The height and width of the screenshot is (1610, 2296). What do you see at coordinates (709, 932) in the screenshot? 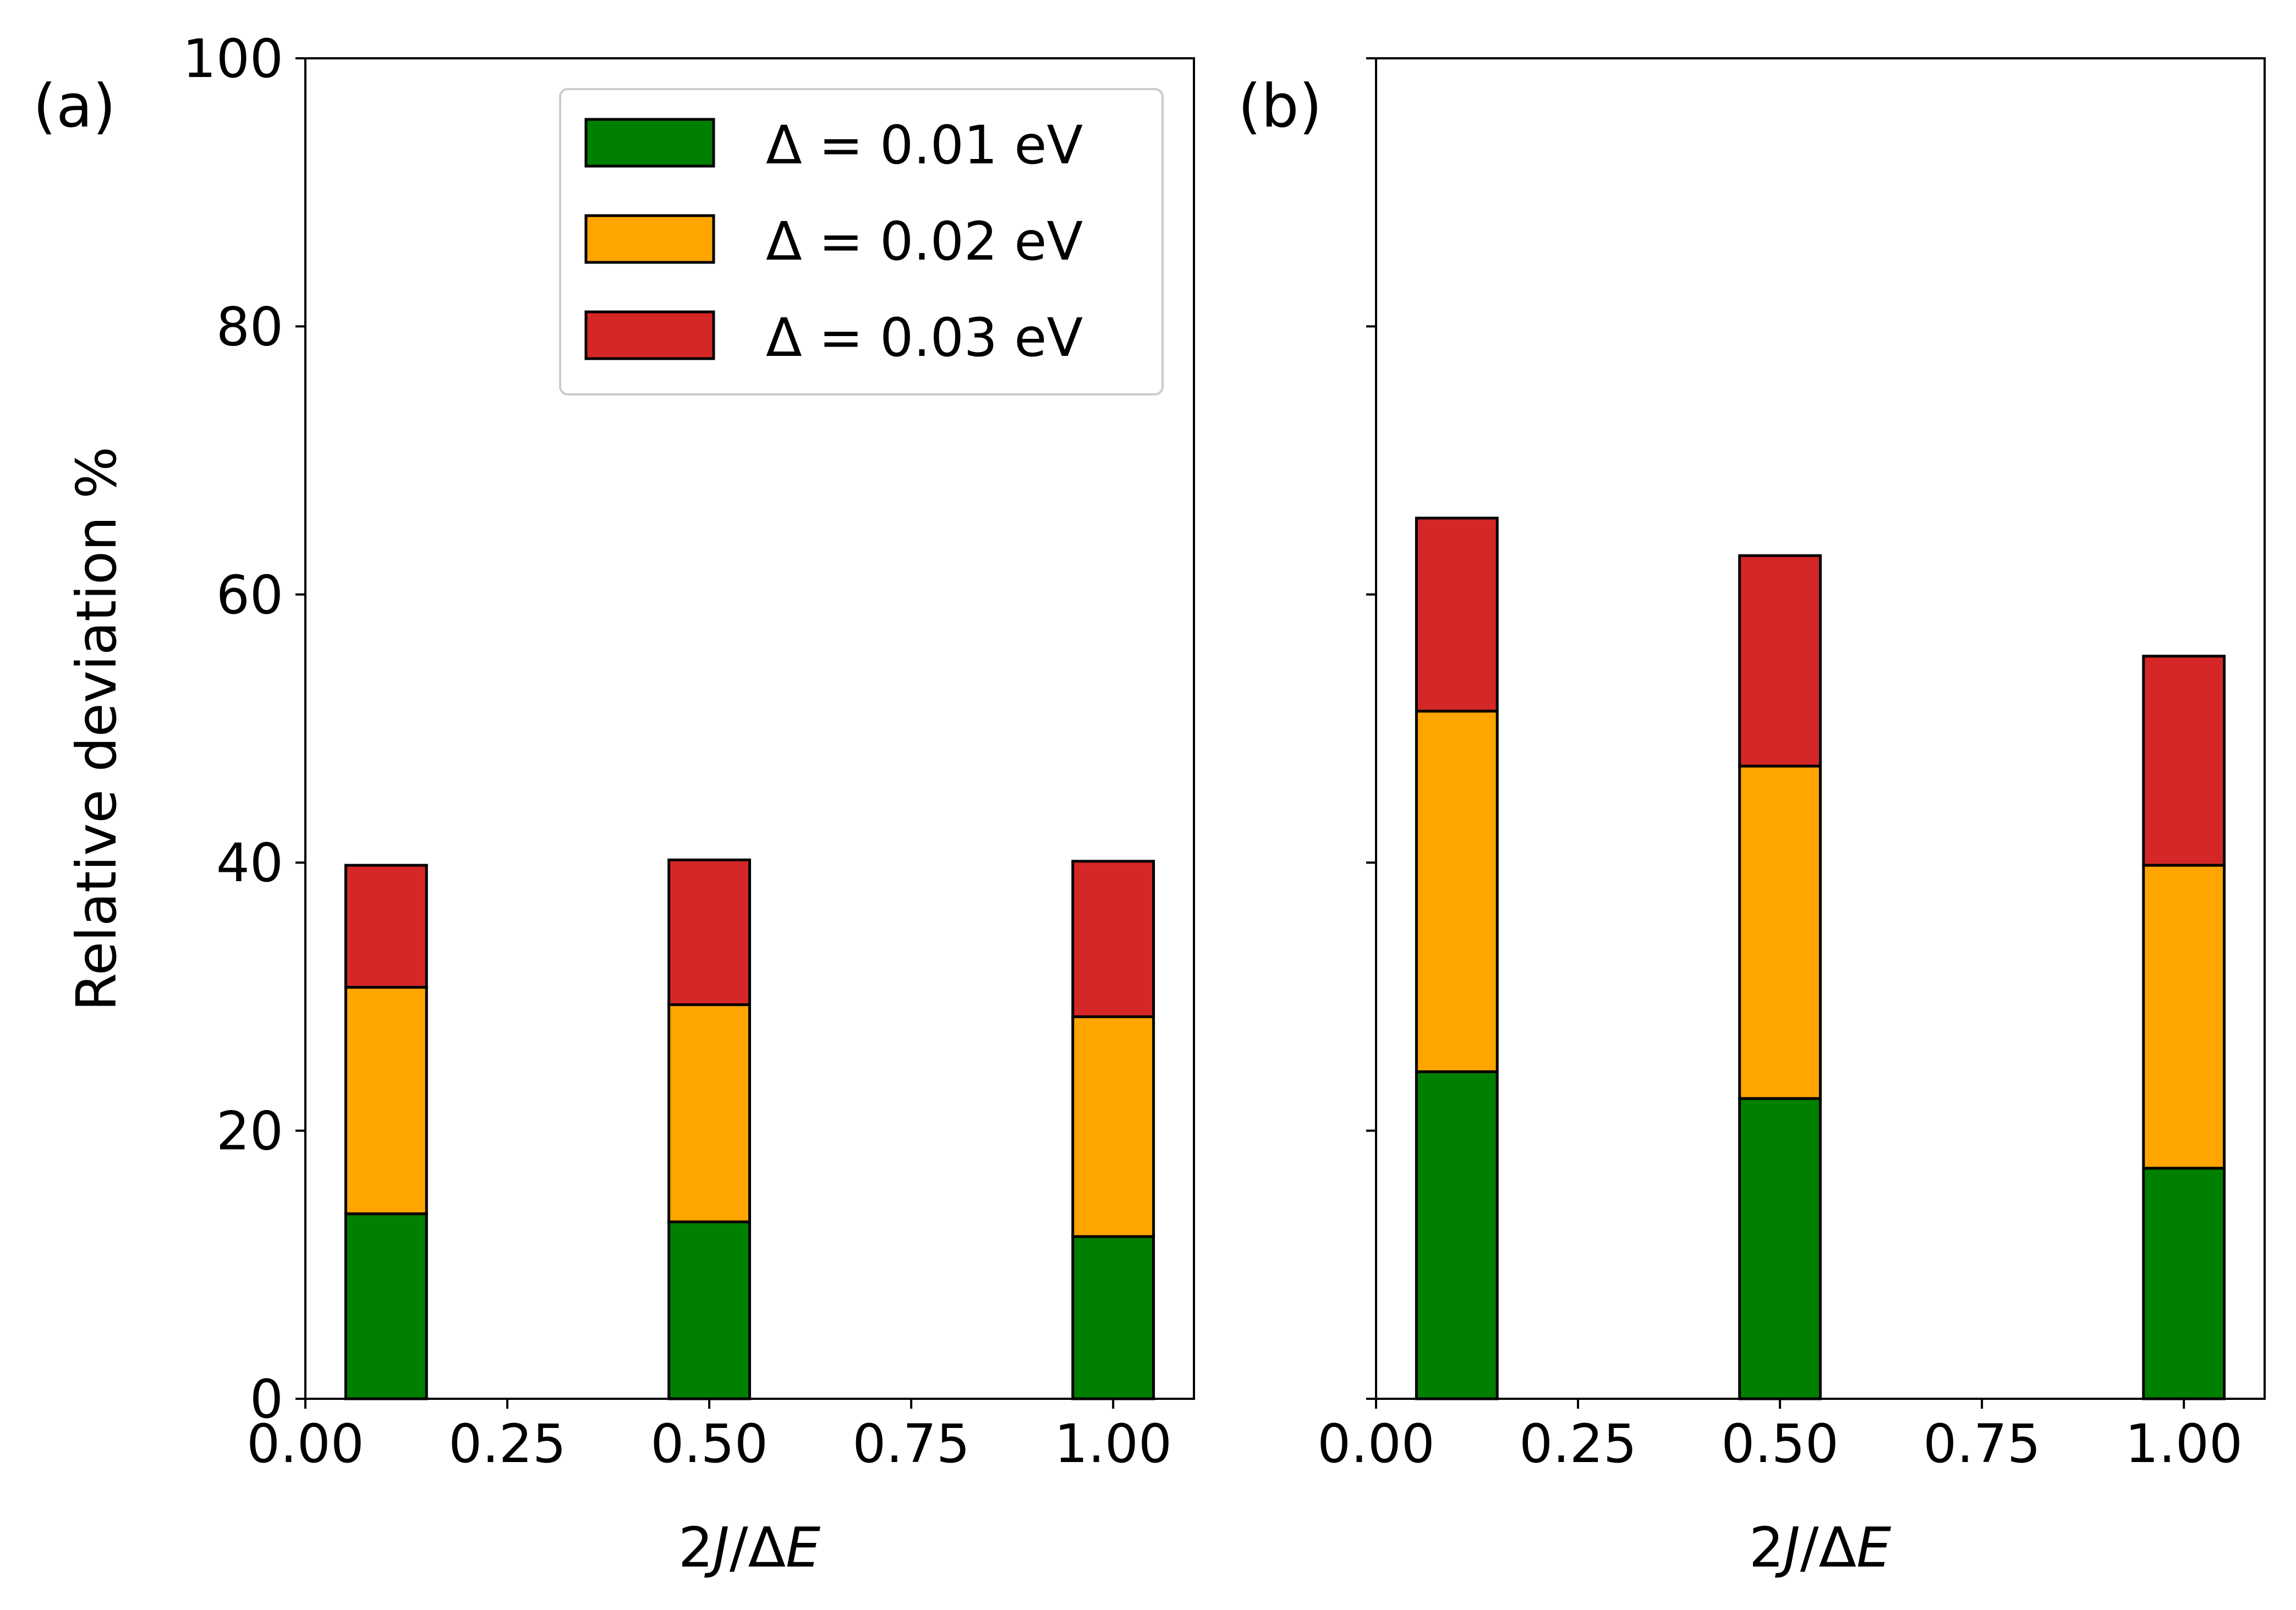
I see `bar-a-x1-s2` at bounding box center [709, 932].